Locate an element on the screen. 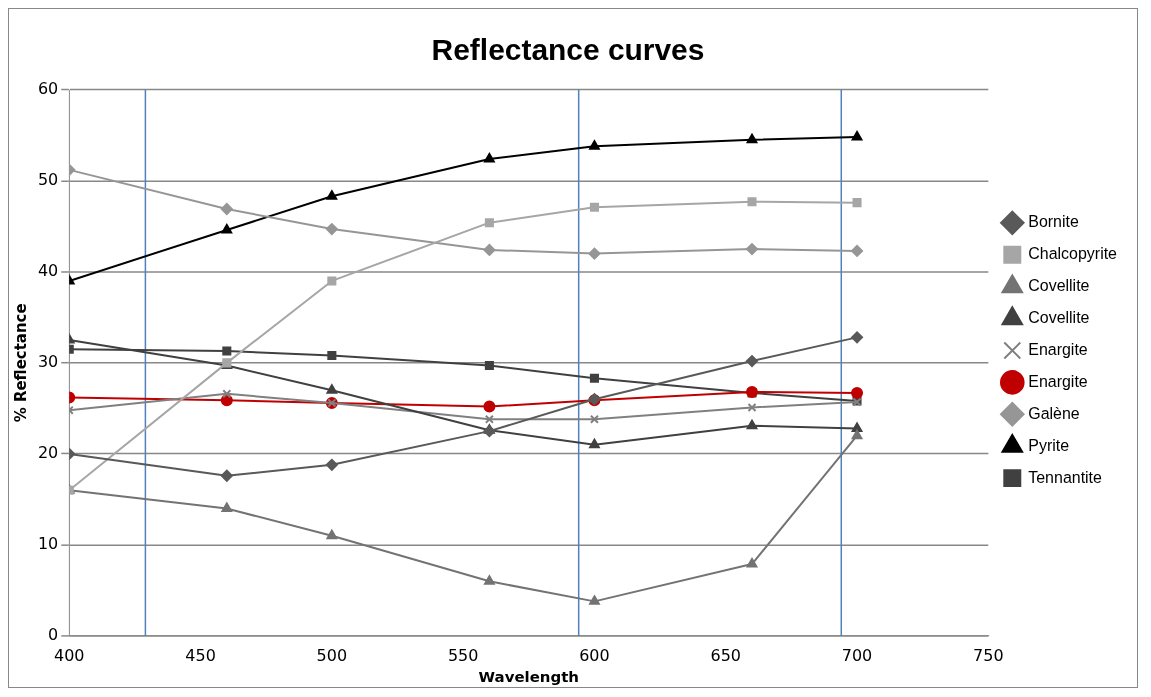 The width and height of the screenshot is (1151, 697). y-tick-label: 10 is located at coordinates (48, 544).